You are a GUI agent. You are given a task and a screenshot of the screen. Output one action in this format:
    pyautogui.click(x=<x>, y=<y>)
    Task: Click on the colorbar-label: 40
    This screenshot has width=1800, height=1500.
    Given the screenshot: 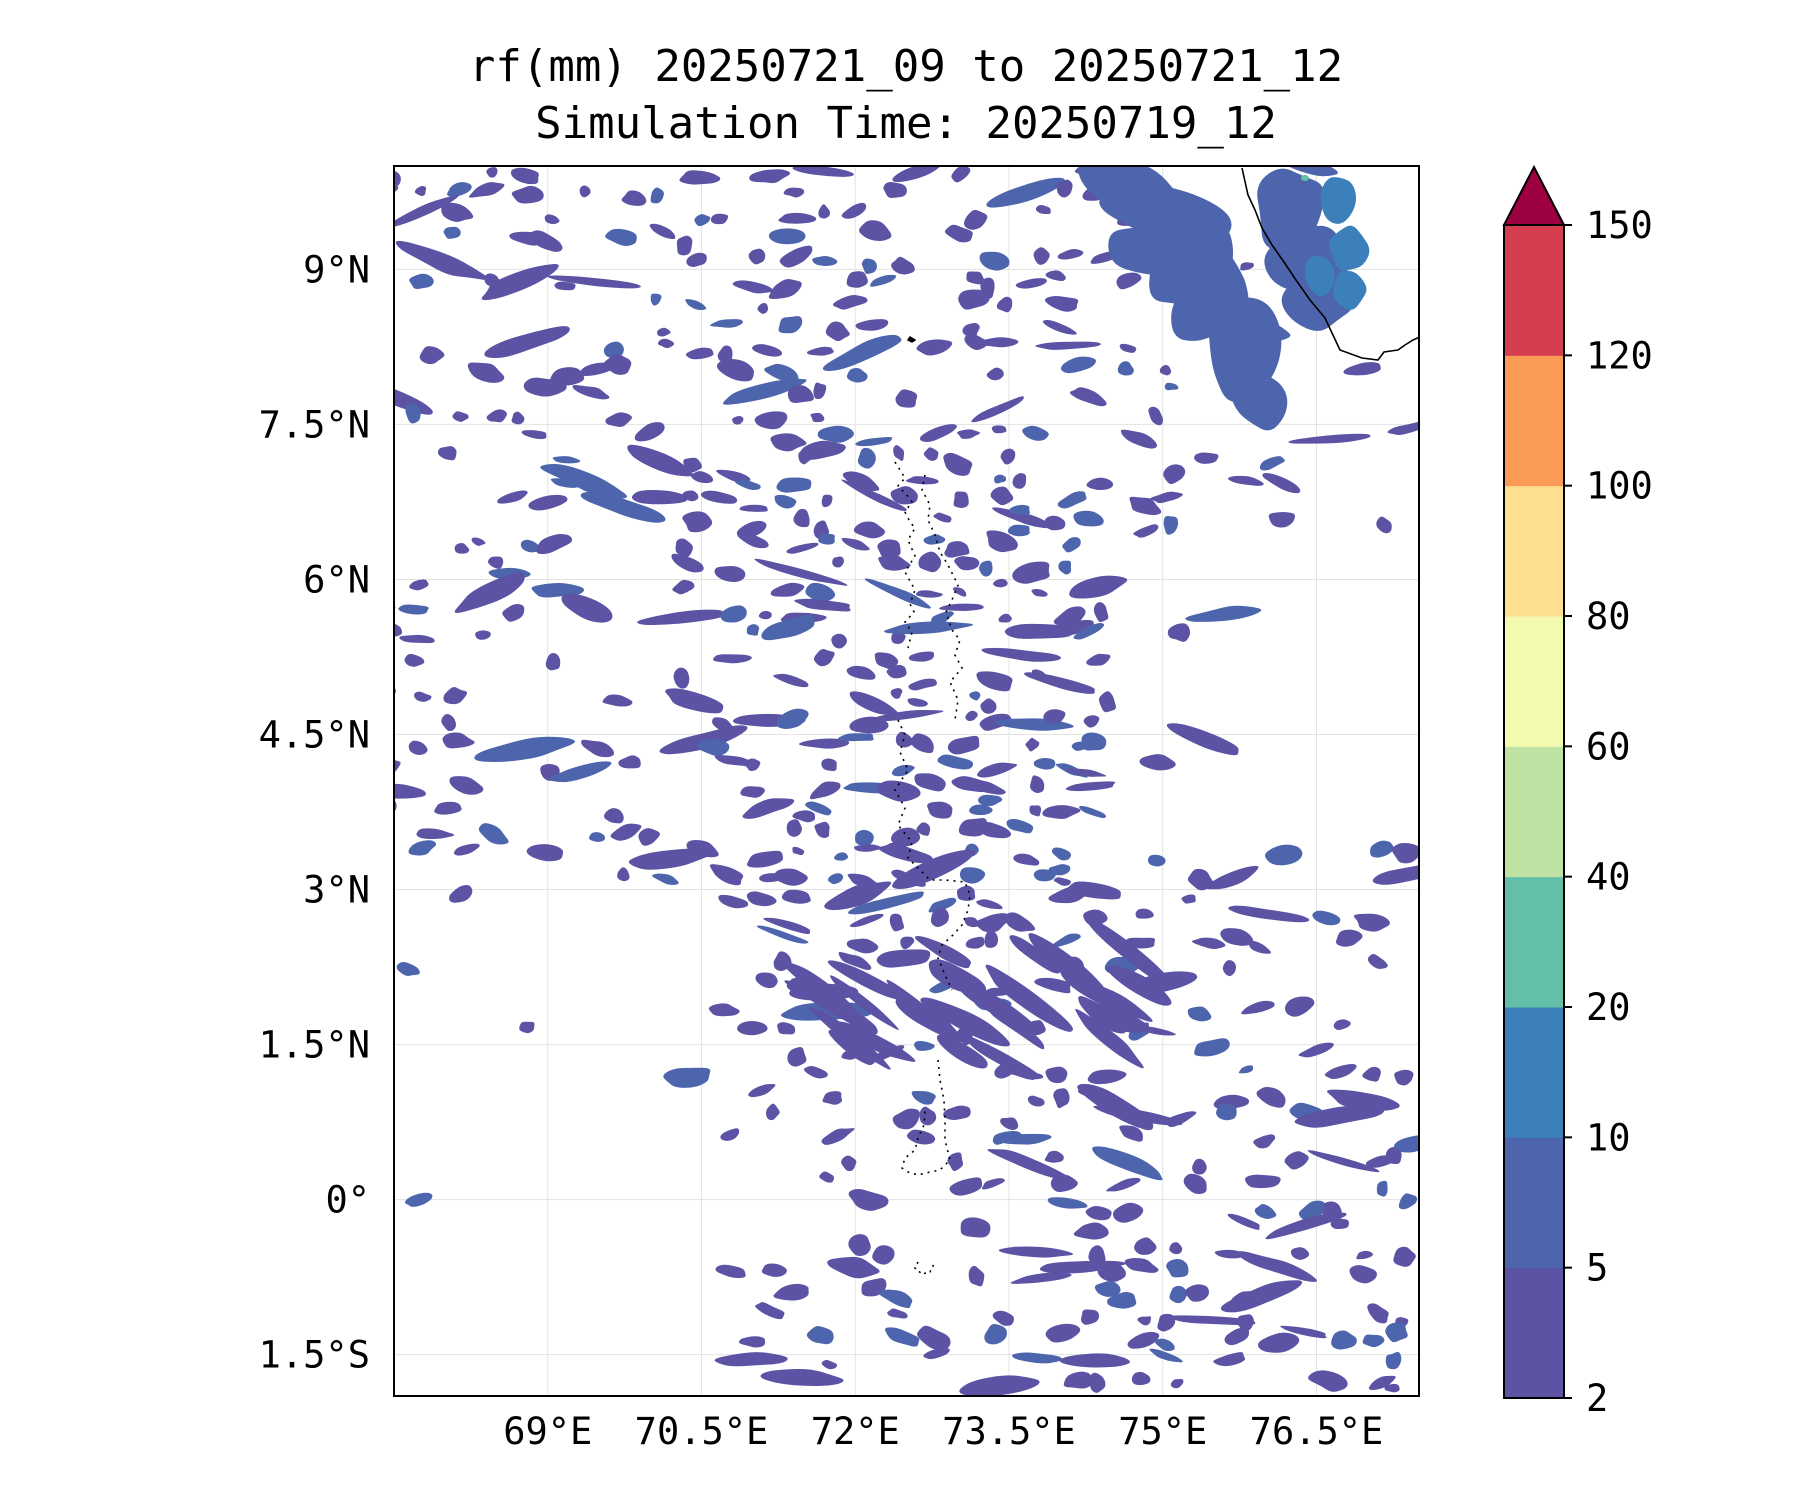 What is the action you would take?
    pyautogui.click(x=1608, y=877)
    